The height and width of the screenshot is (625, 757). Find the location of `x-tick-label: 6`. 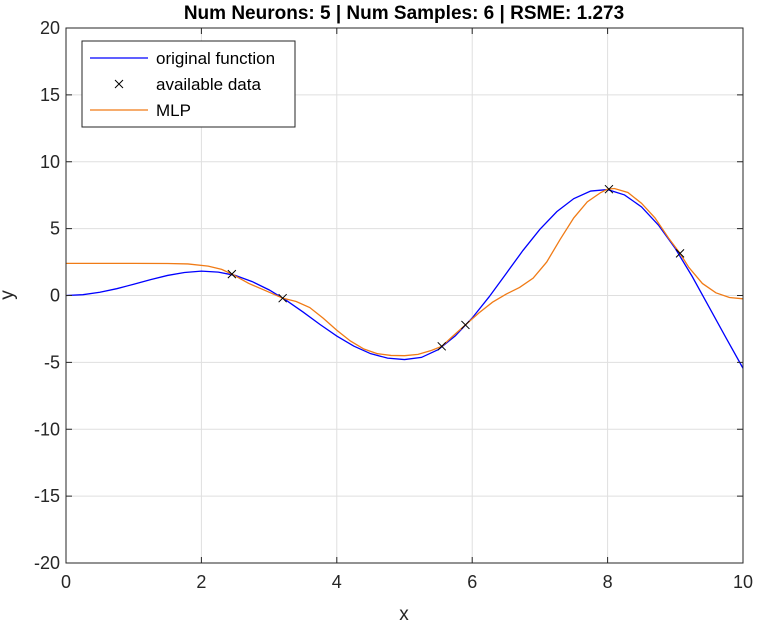

x-tick-label: 6 is located at coordinates (472, 582).